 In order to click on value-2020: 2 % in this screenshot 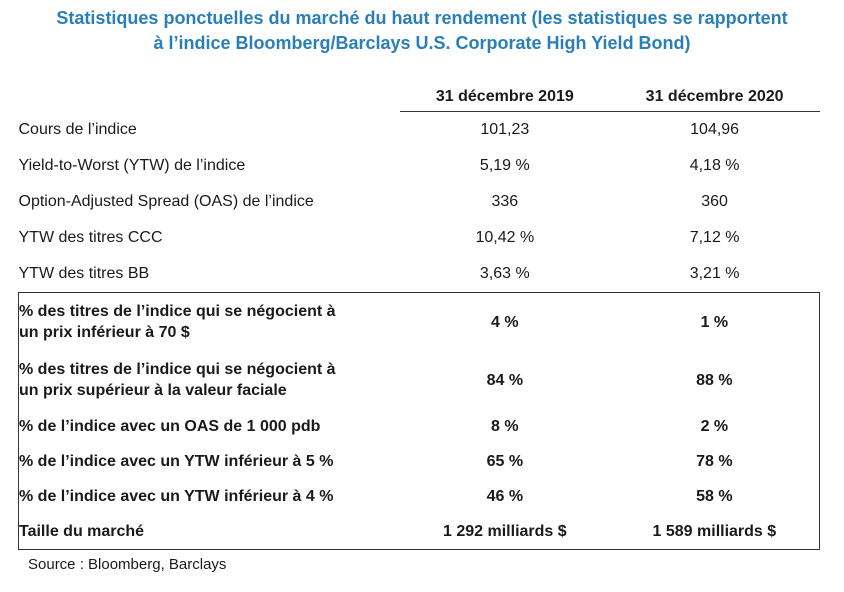, I will do `click(714, 426)`.